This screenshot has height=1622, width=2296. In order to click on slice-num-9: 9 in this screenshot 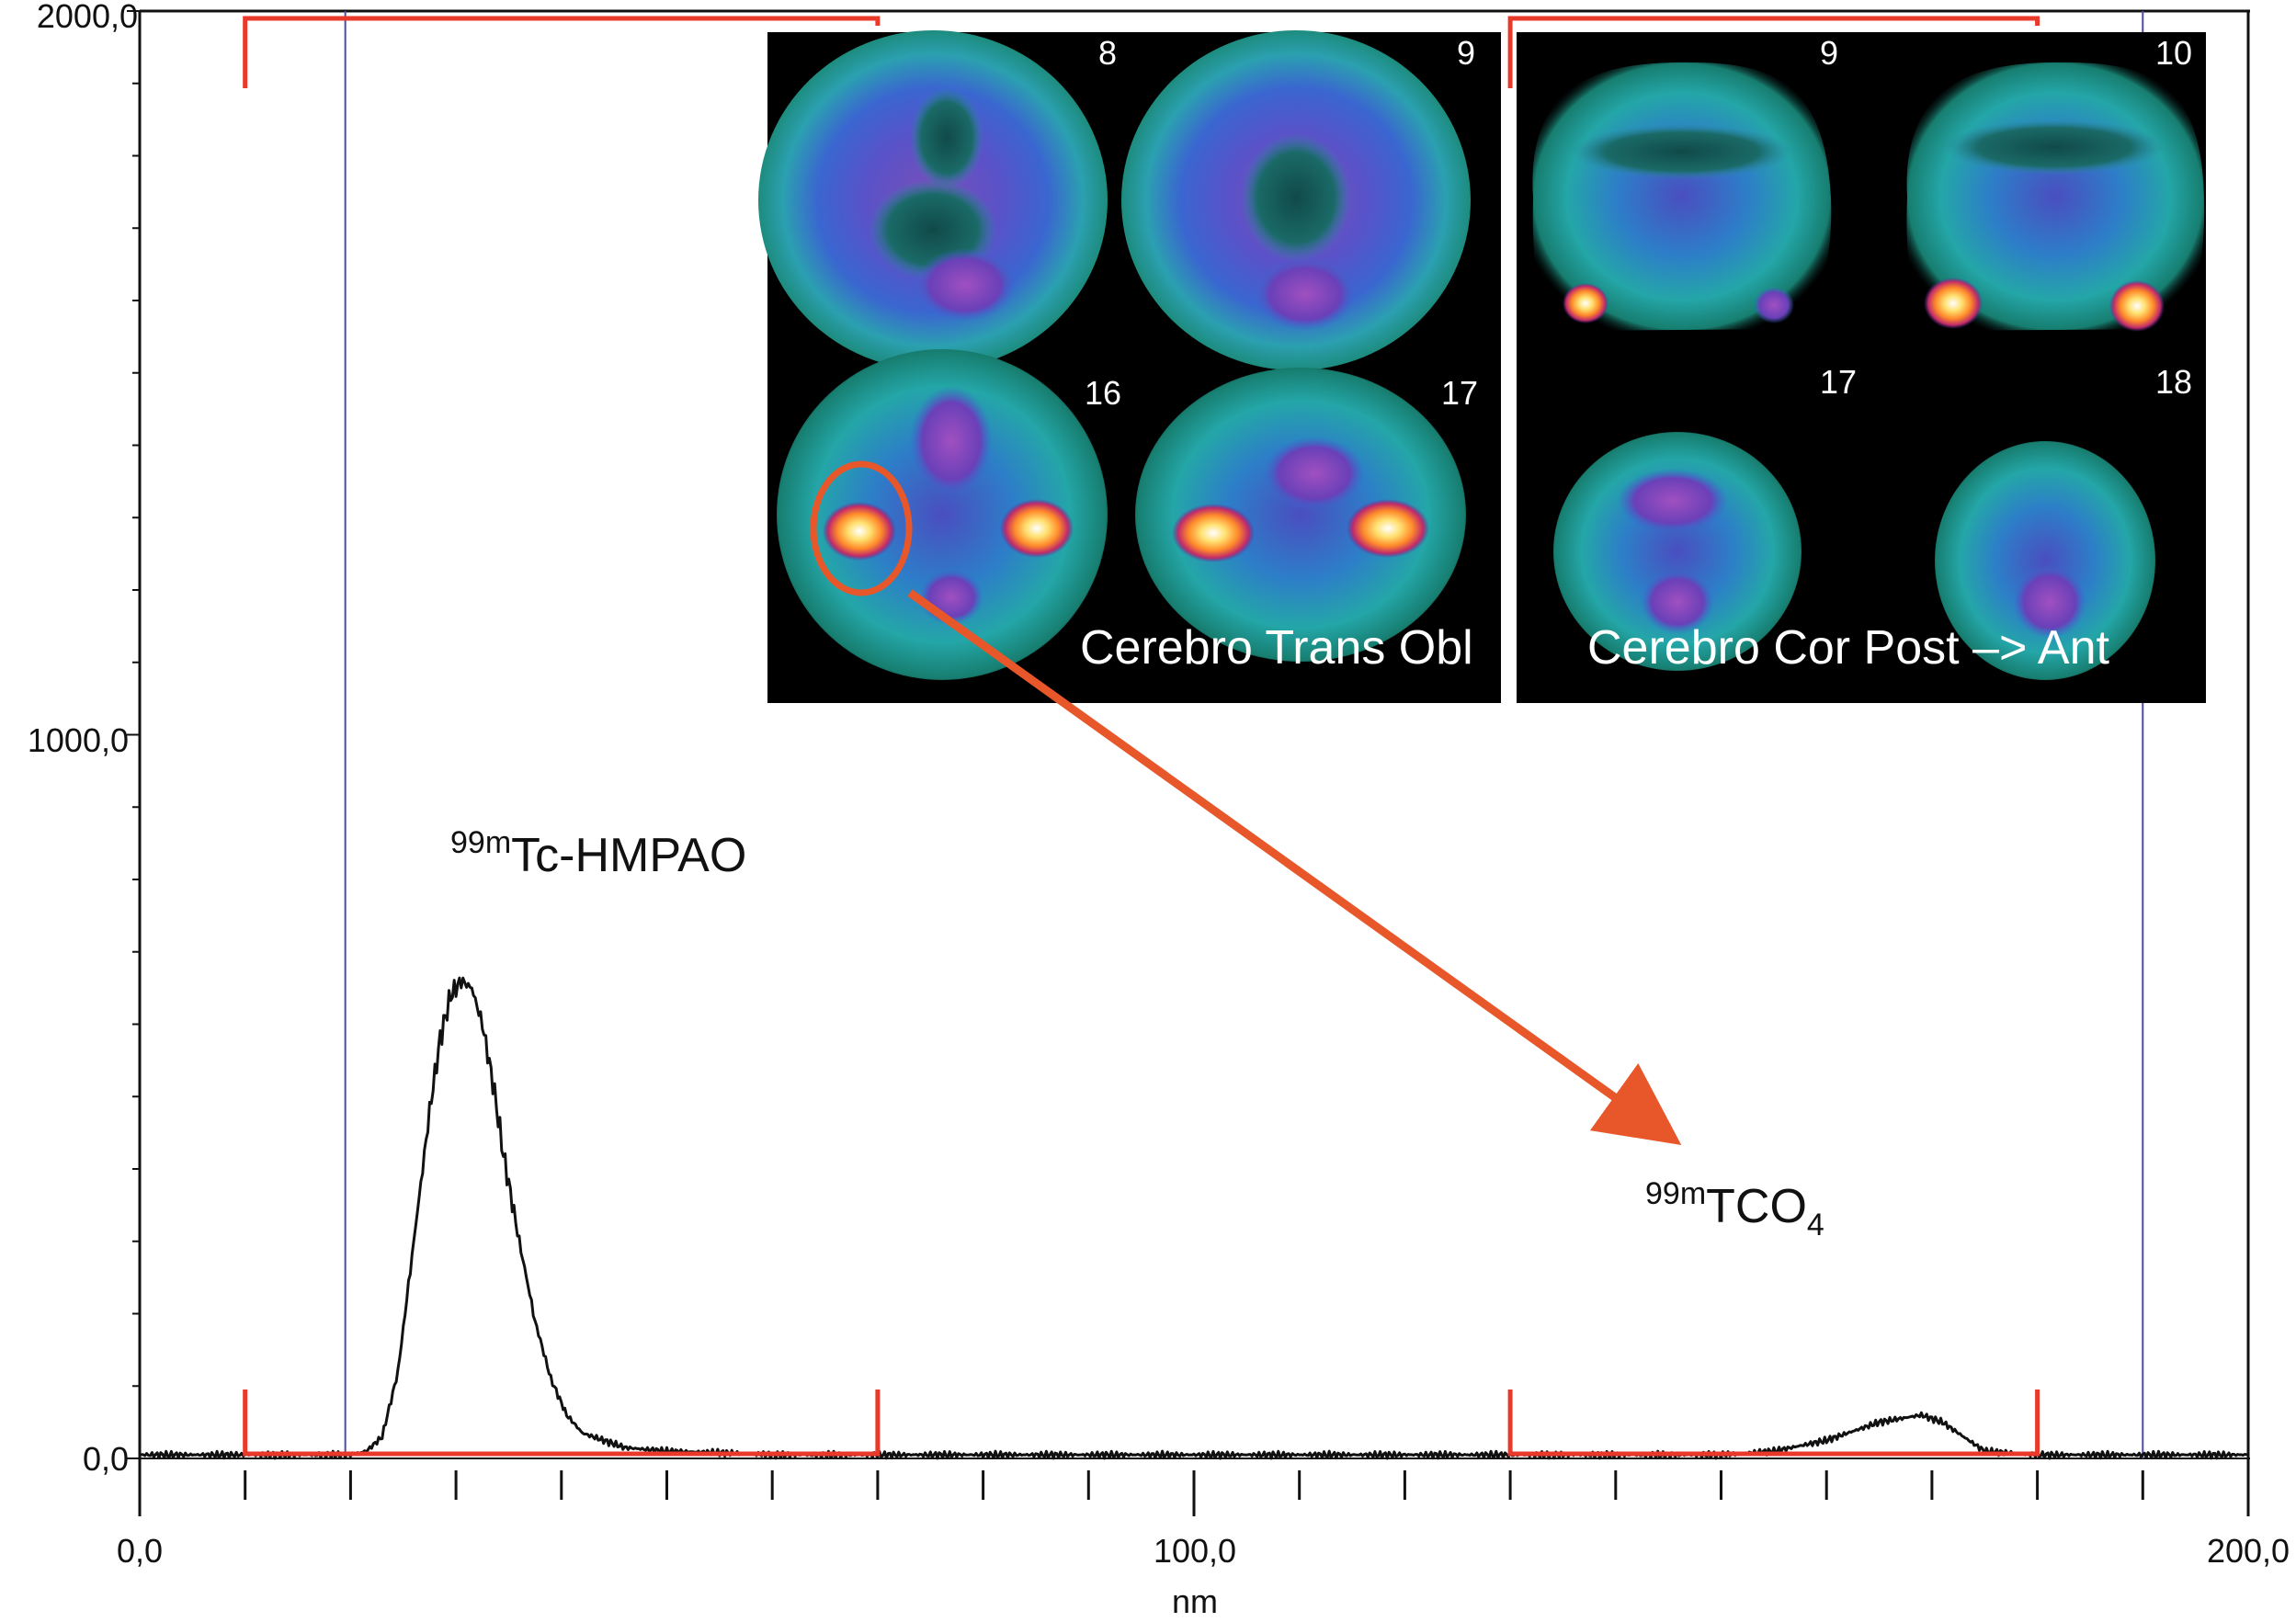, I will do `click(1466, 53)`.